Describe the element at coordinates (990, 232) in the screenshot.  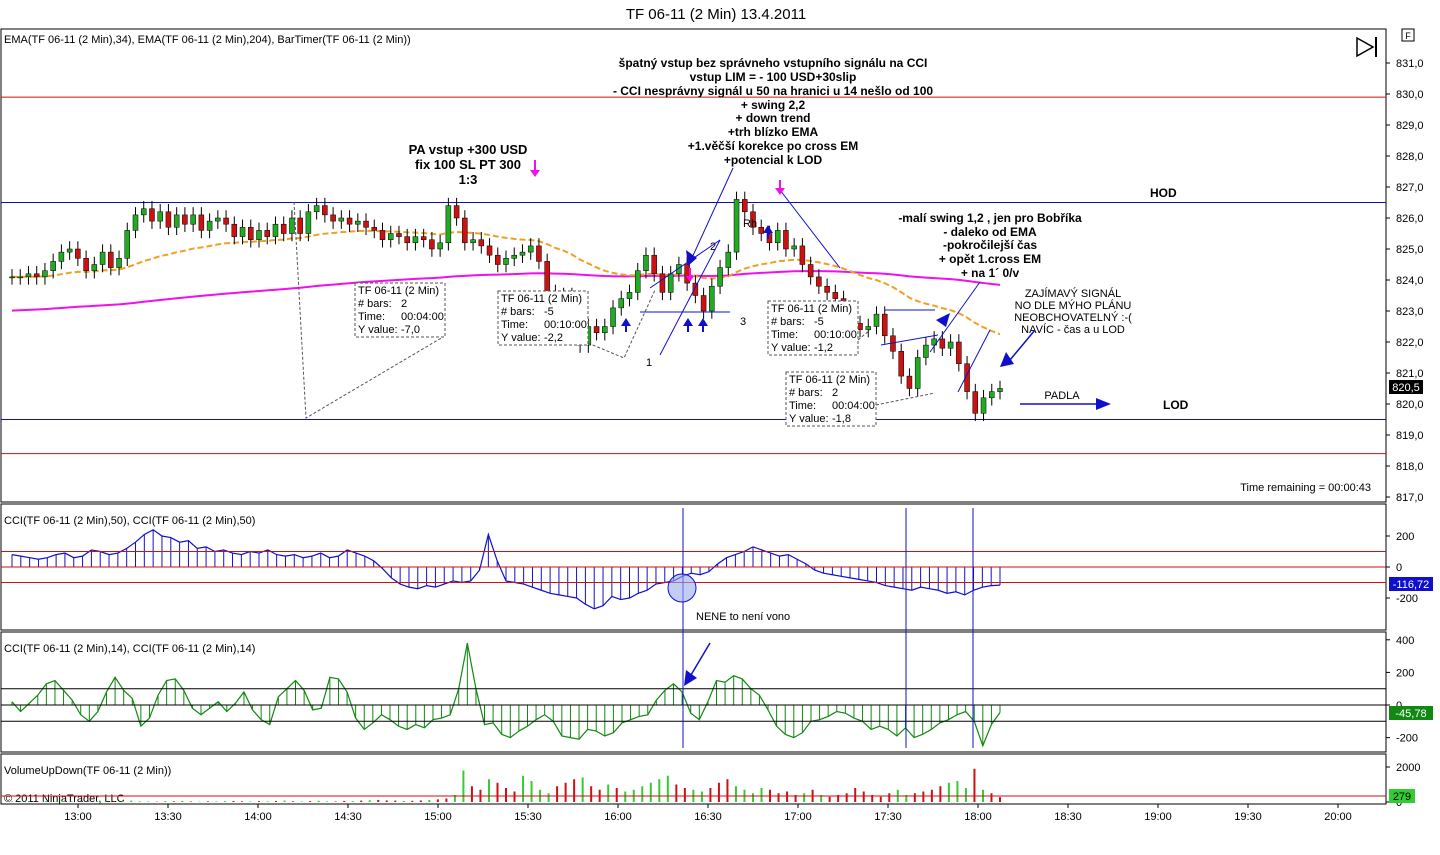
I see `svg-text: - daleko od EMA` at that location.